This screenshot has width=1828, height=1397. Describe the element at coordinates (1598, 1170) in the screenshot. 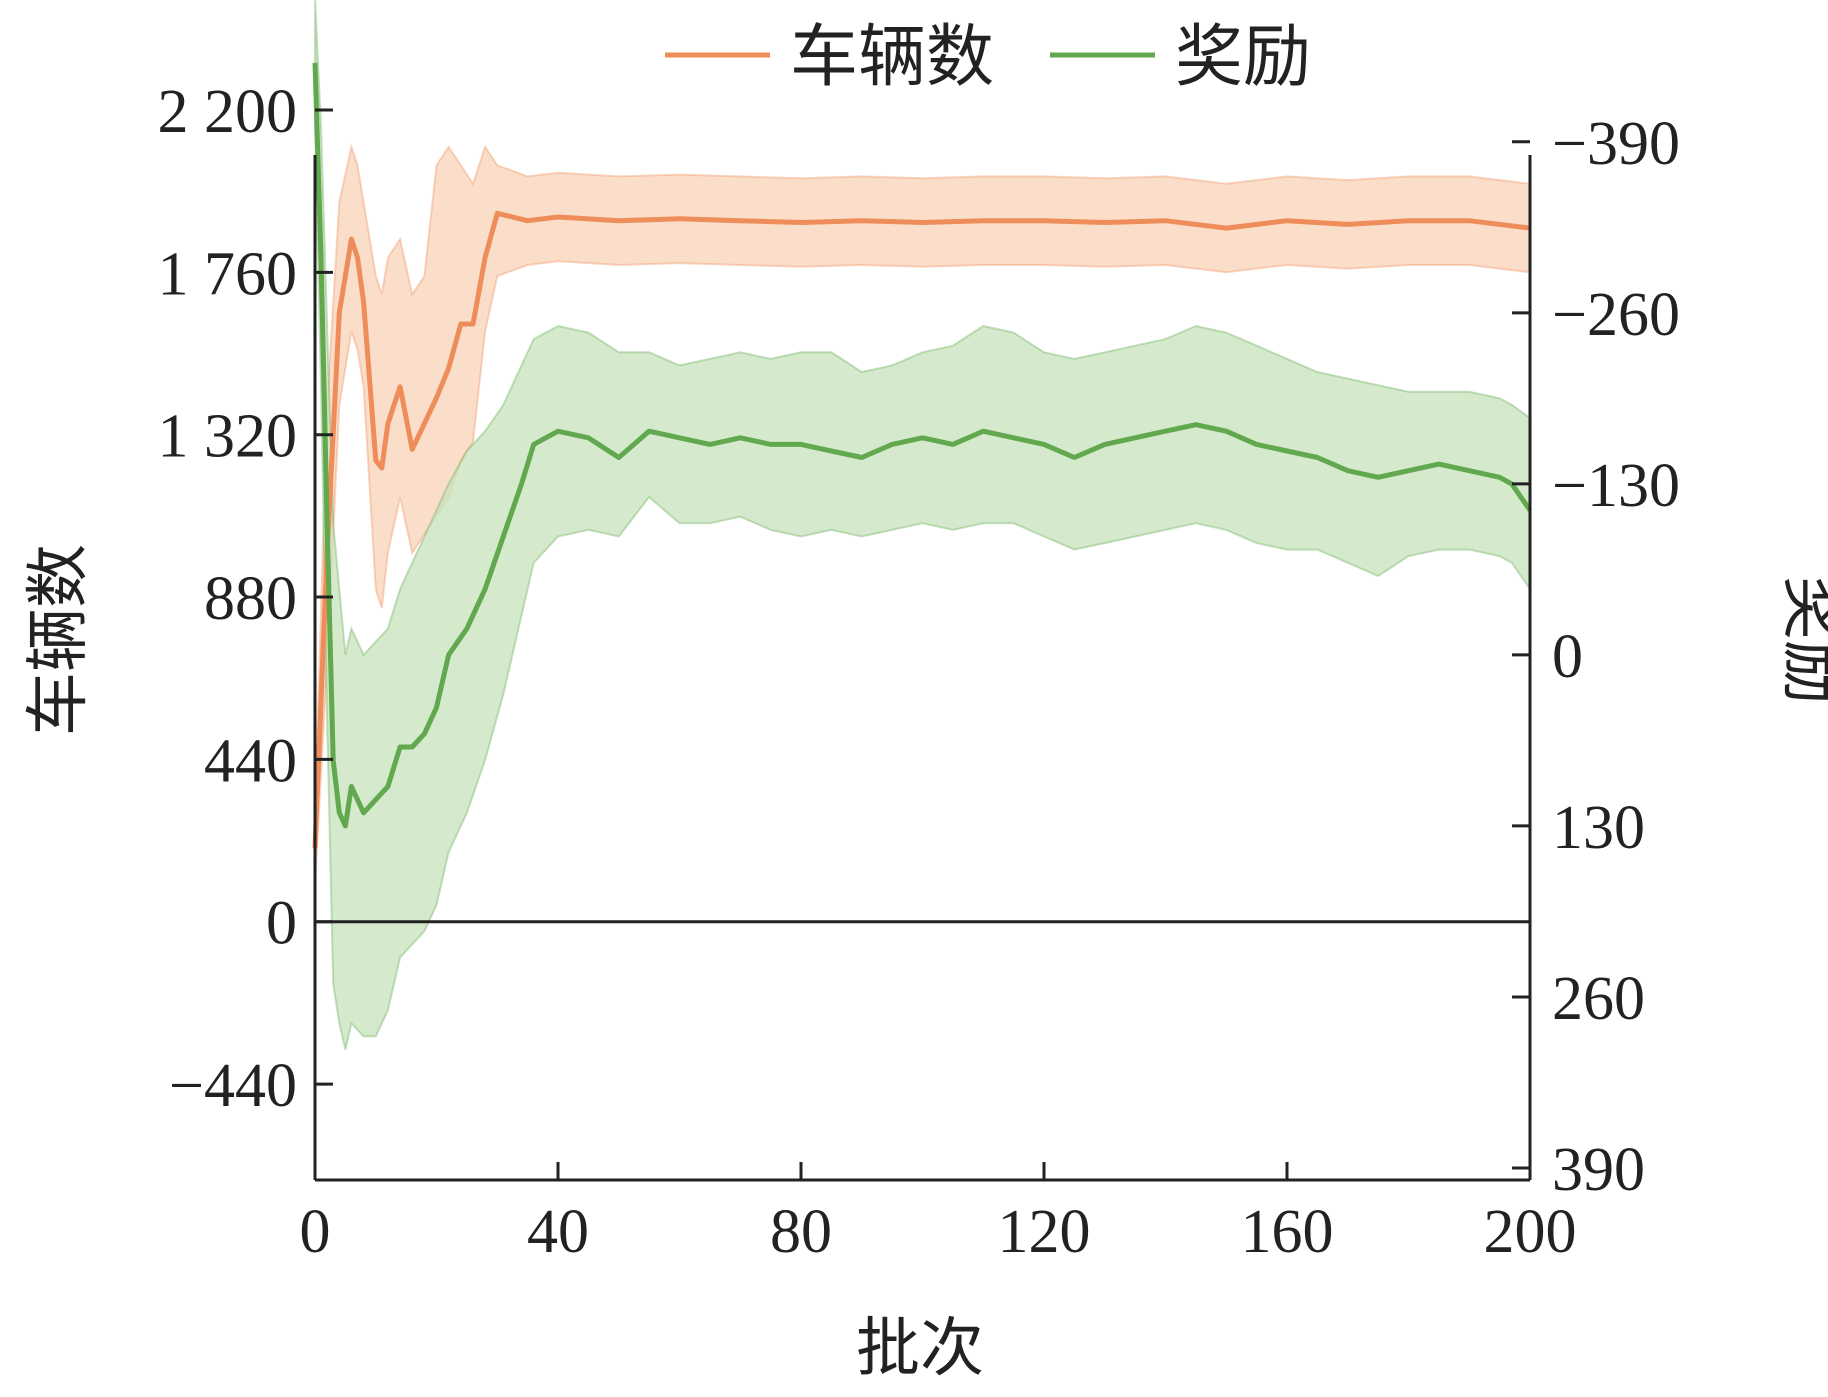

I see `y-right-tick-label-6: 390` at that location.